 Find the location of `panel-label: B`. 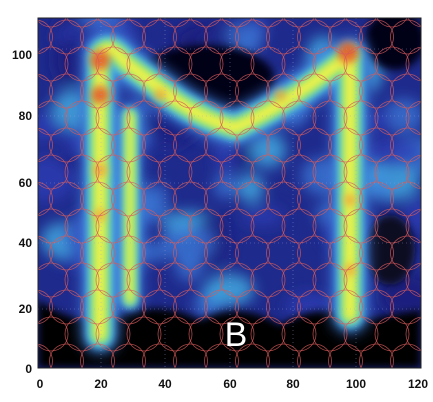

panel-label: B is located at coordinates (236, 335).